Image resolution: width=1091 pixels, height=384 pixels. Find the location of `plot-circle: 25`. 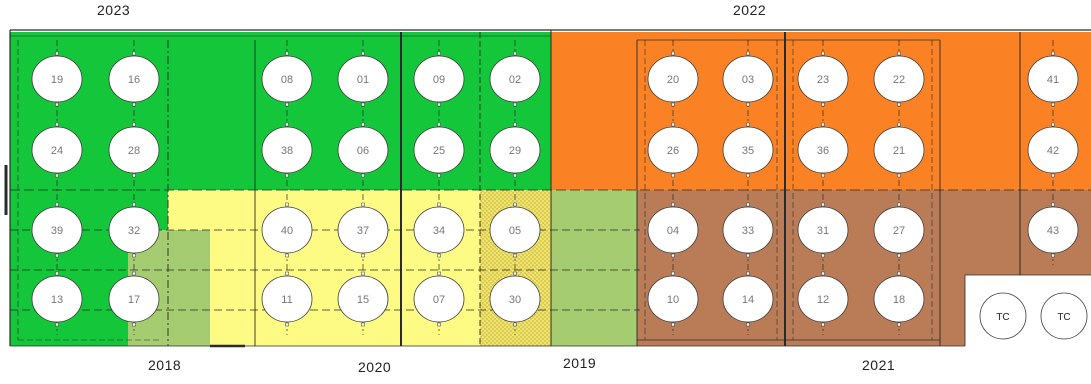

plot-circle: 25 is located at coordinates (439, 150).